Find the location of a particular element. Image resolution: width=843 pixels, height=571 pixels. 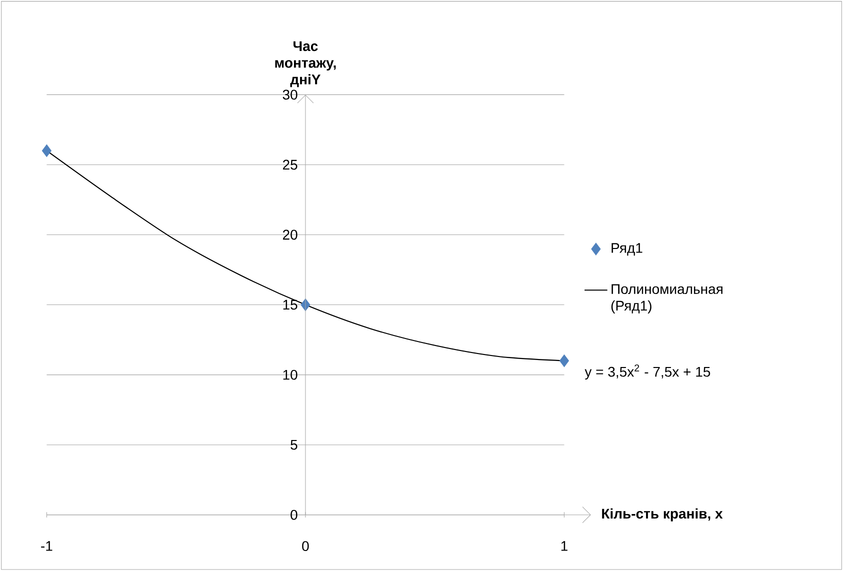

y-axis-title: Час монтажу, дніY is located at coordinates (305, 64).